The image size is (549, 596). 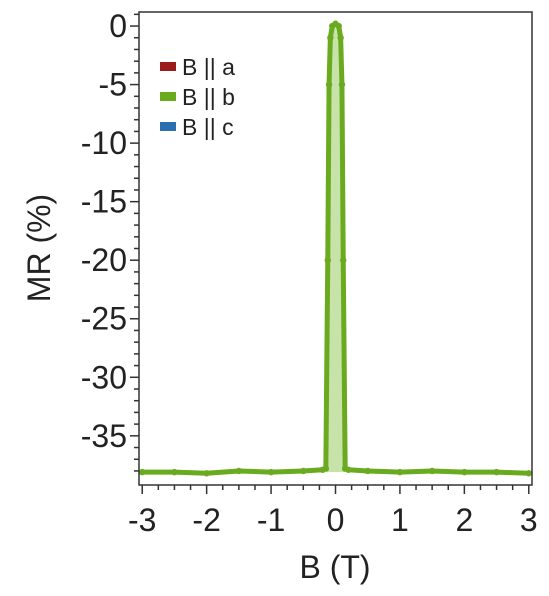 I want to click on y-tick-label: -15, so click(x=104, y=202).